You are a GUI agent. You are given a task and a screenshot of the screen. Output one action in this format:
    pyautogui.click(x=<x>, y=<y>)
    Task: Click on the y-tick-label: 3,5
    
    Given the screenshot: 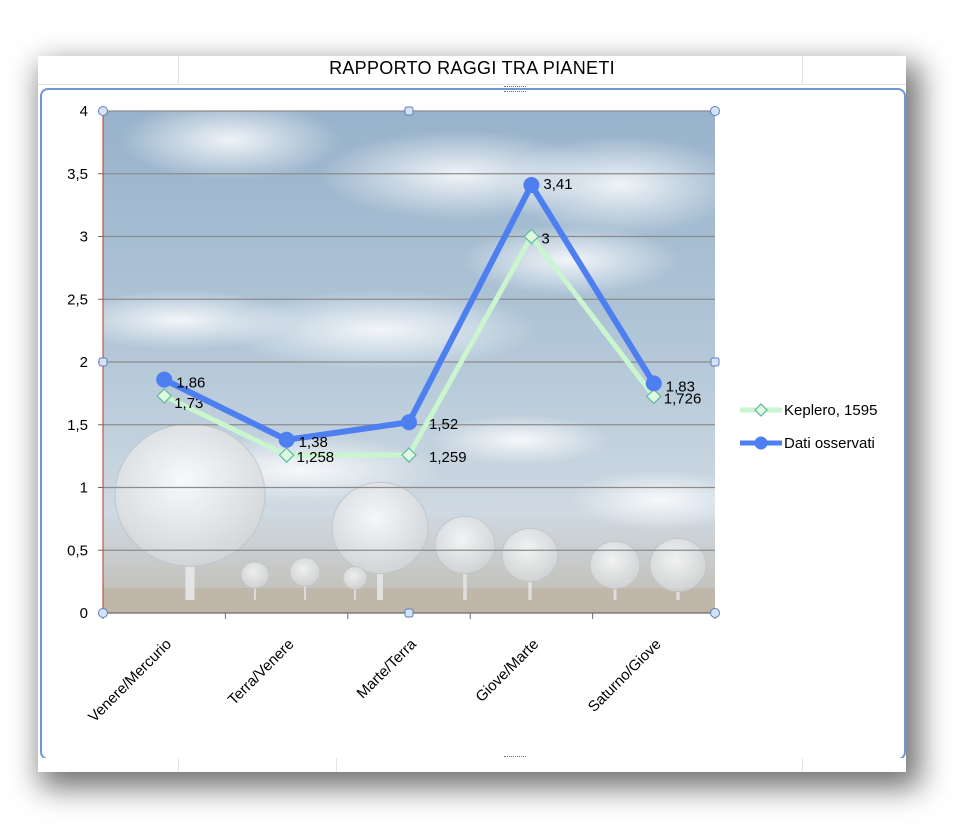 What is the action you would take?
    pyautogui.click(x=77, y=174)
    